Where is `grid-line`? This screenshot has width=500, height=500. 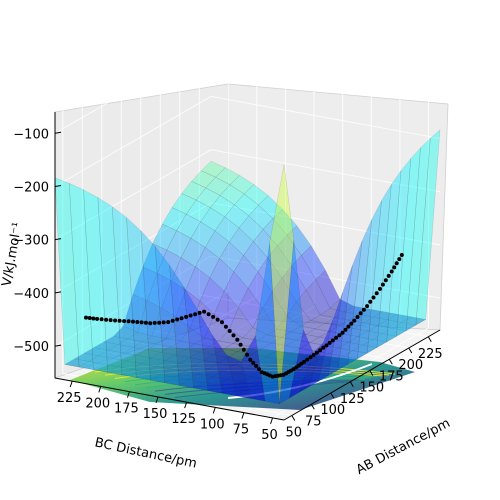 grid-line is located at coordinates (247, 88).